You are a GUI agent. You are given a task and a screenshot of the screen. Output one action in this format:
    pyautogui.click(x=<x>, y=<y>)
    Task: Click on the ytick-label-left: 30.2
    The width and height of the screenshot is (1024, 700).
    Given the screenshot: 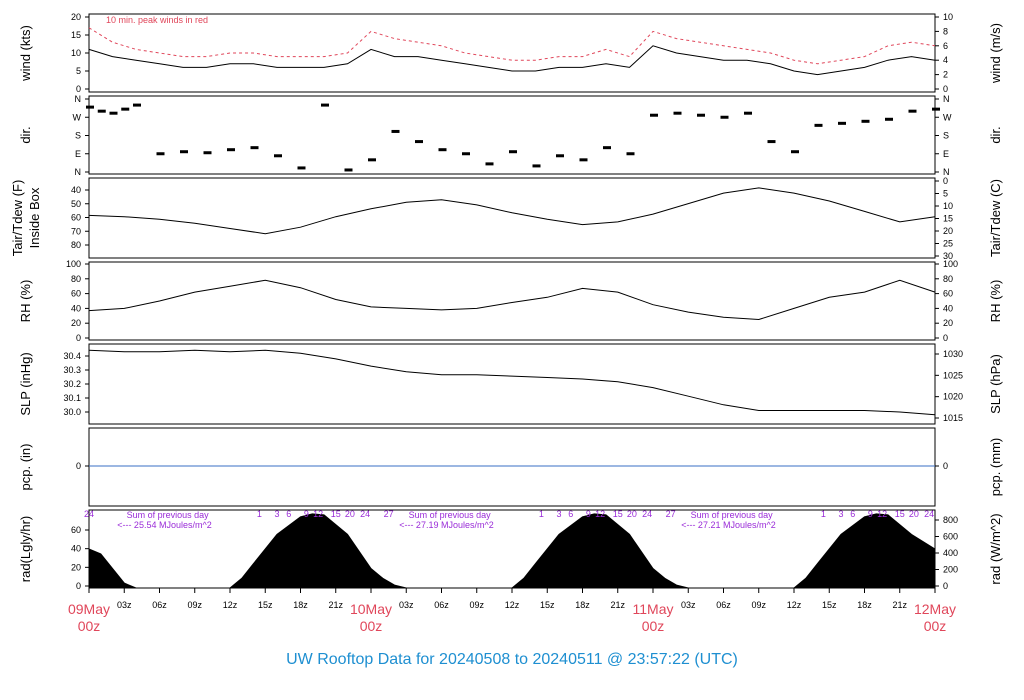 What is the action you would take?
    pyautogui.click(x=72, y=384)
    